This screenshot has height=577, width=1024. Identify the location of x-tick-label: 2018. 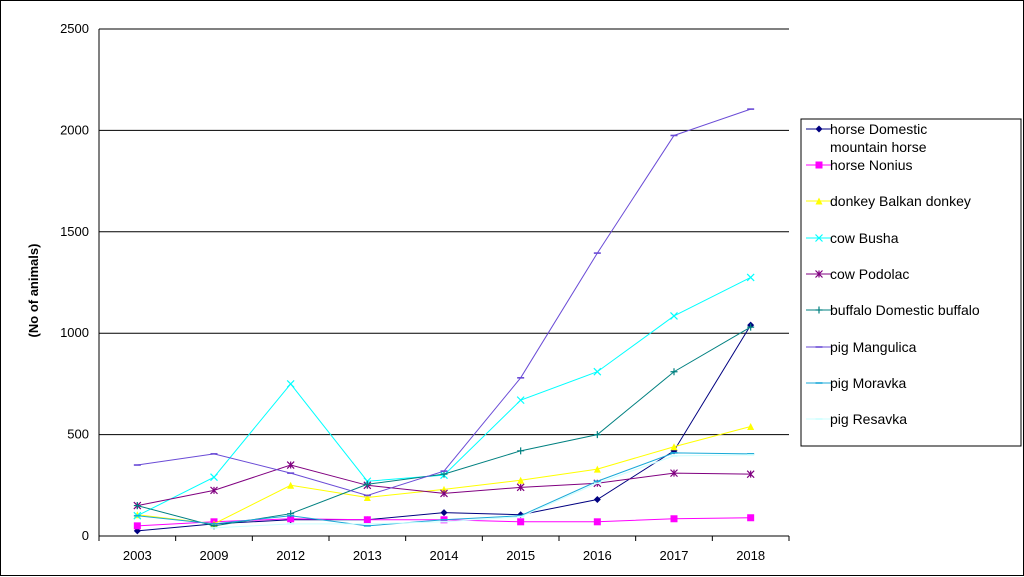
(750, 555).